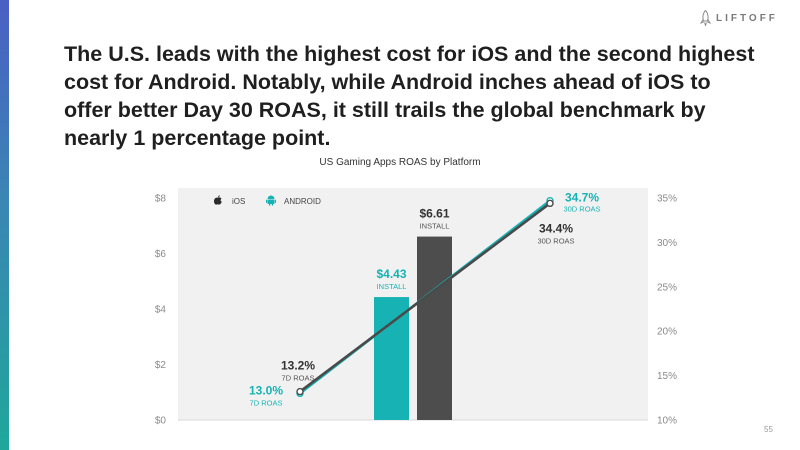 Image resolution: width=800 pixels, height=450 pixels. I want to click on y-right-tick-label: 35%, so click(667, 199).